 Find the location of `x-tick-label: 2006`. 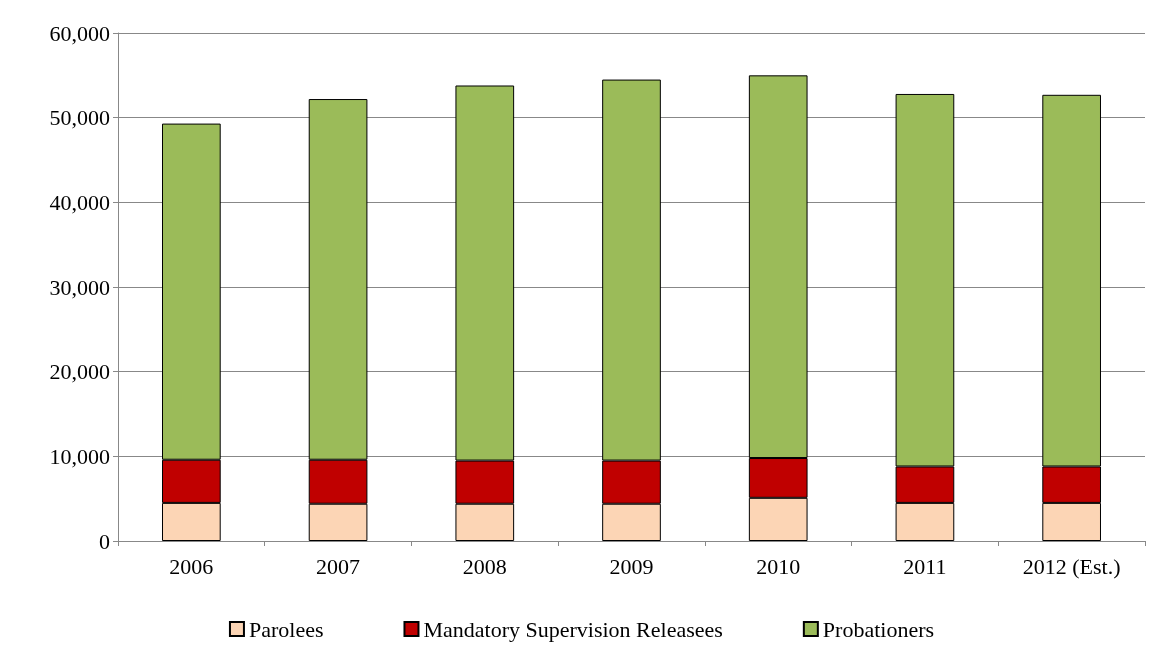

x-tick-label: 2006 is located at coordinates (191, 566).